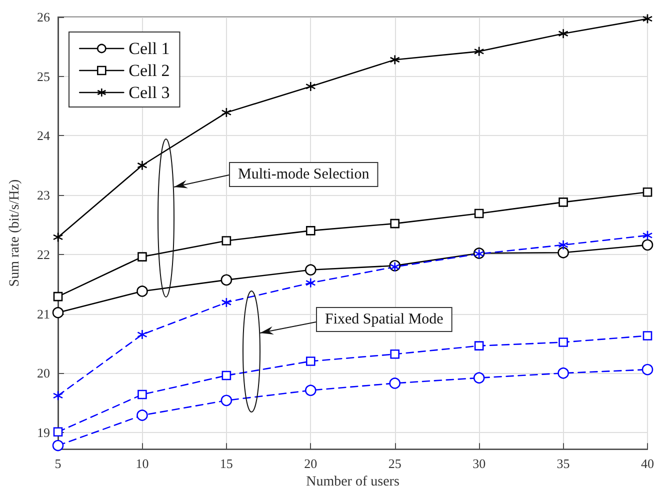  What do you see at coordinates (226, 464) in the screenshot?
I see `x-tick-label: 15` at bounding box center [226, 464].